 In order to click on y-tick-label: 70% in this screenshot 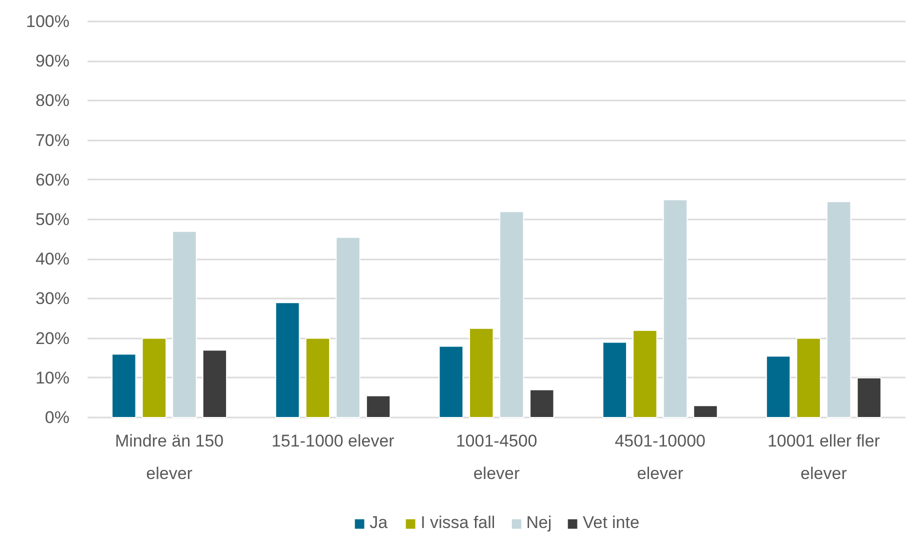, I will do `click(52, 140)`.